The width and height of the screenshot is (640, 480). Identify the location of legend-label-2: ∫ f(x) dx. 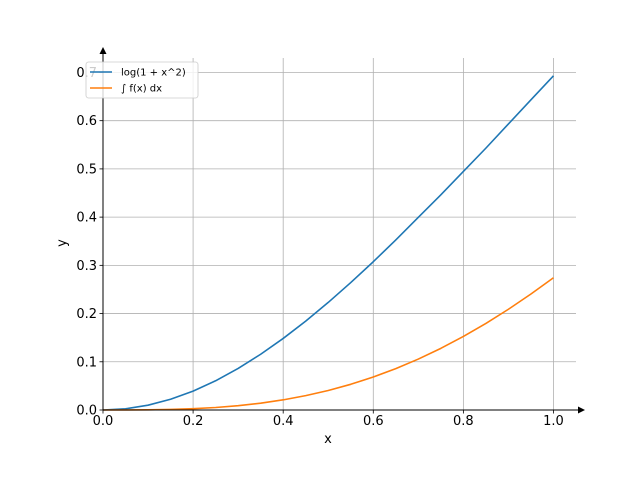
(141, 89).